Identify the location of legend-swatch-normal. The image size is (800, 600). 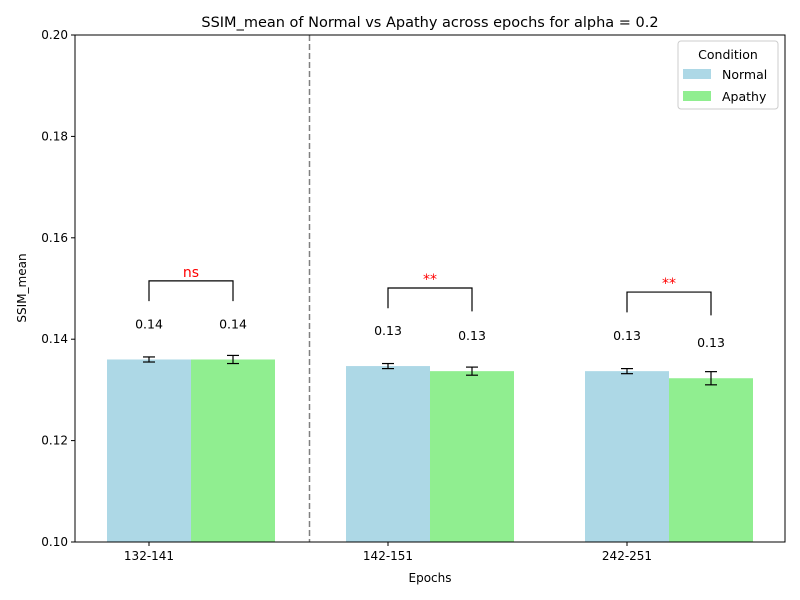
(697, 74).